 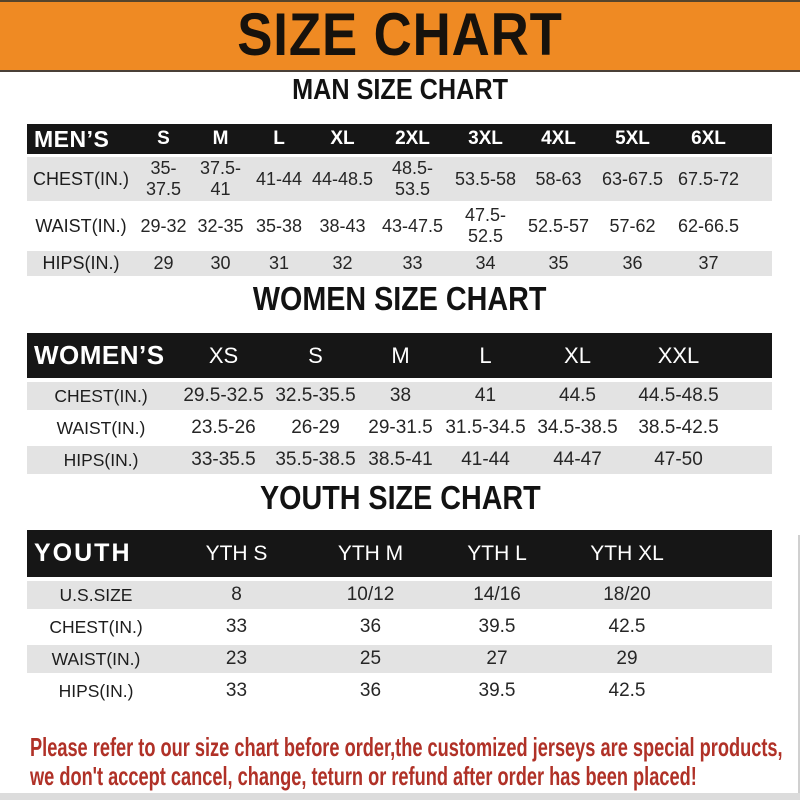 I want to click on size-value: 26-29, so click(x=315, y=428).